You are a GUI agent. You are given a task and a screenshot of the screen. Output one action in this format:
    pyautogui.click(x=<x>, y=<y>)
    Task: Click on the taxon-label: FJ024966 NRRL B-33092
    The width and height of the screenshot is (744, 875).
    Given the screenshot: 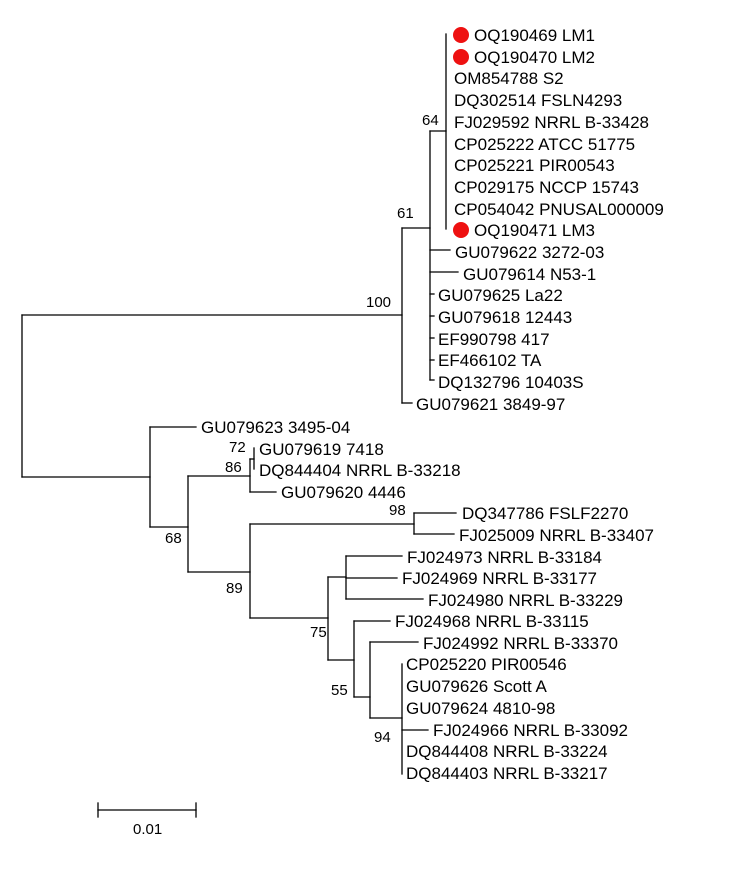 What is the action you would take?
    pyautogui.click(x=530, y=730)
    